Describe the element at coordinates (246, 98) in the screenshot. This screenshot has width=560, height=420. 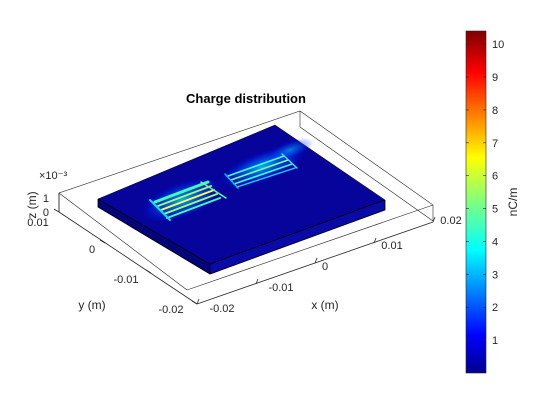
I see `chart-title: Charge distribution` at that location.